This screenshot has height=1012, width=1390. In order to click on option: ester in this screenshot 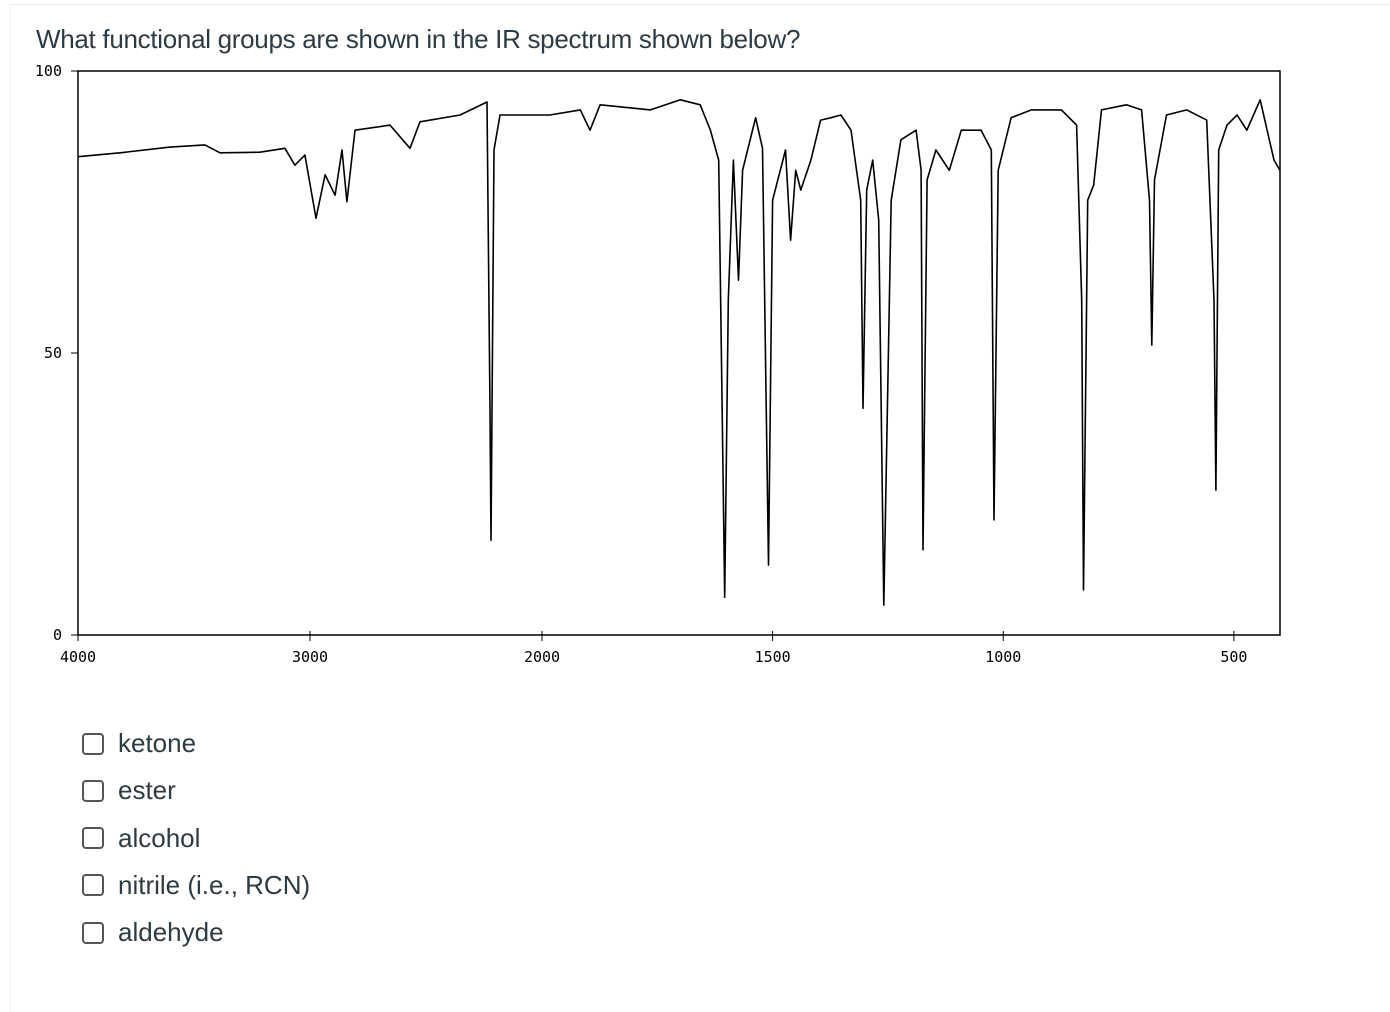, I will do `click(129, 790)`.